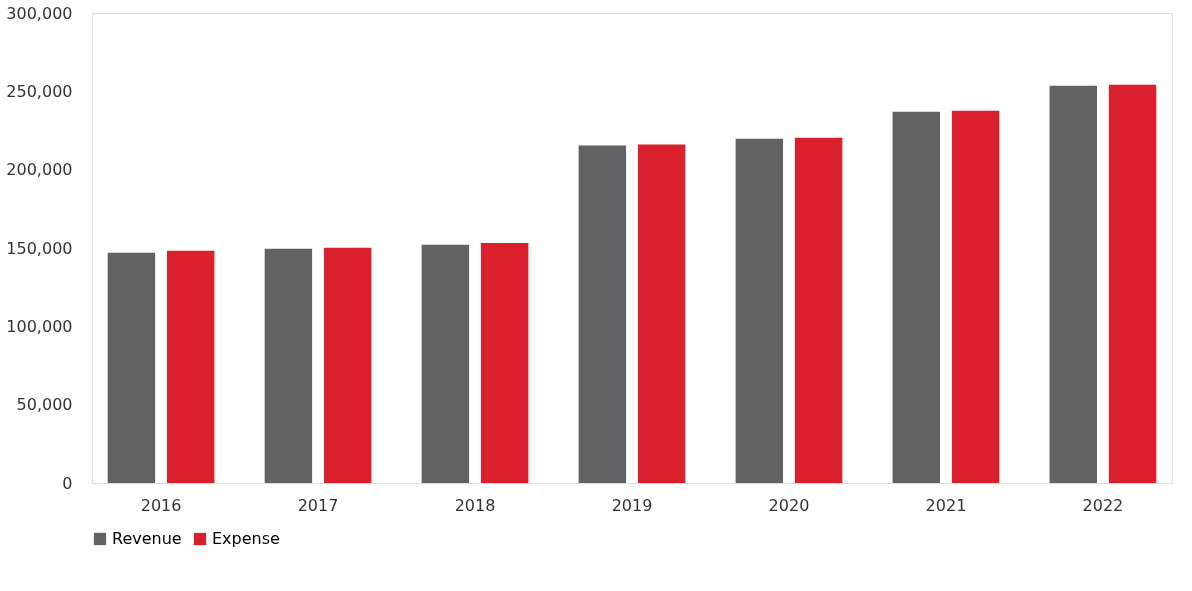 This screenshot has height=591, width=1192. Describe the element at coordinates (632, 505) in the screenshot. I see `x-tick-label: 2019` at that location.